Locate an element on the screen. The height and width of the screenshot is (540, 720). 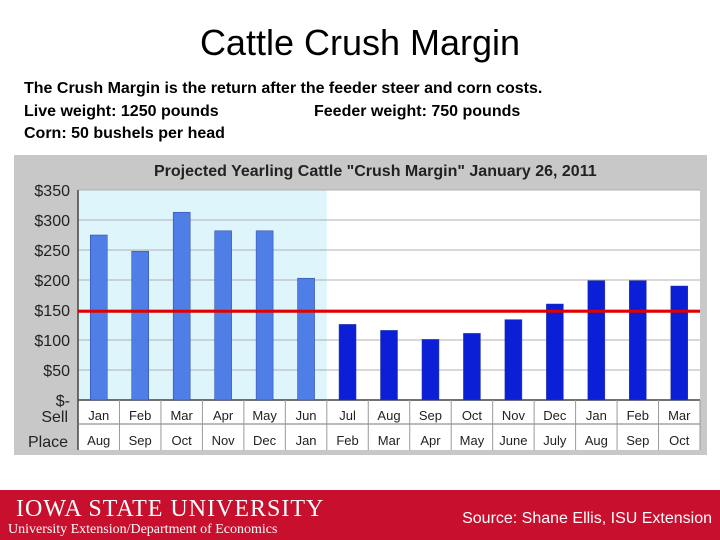
place-month-label: Dec is located at coordinates (265, 440).